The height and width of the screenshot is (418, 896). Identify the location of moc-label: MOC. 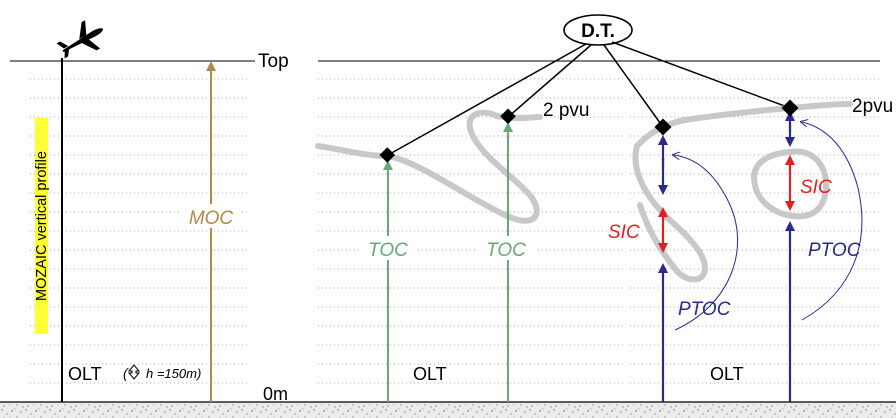
(211, 218).